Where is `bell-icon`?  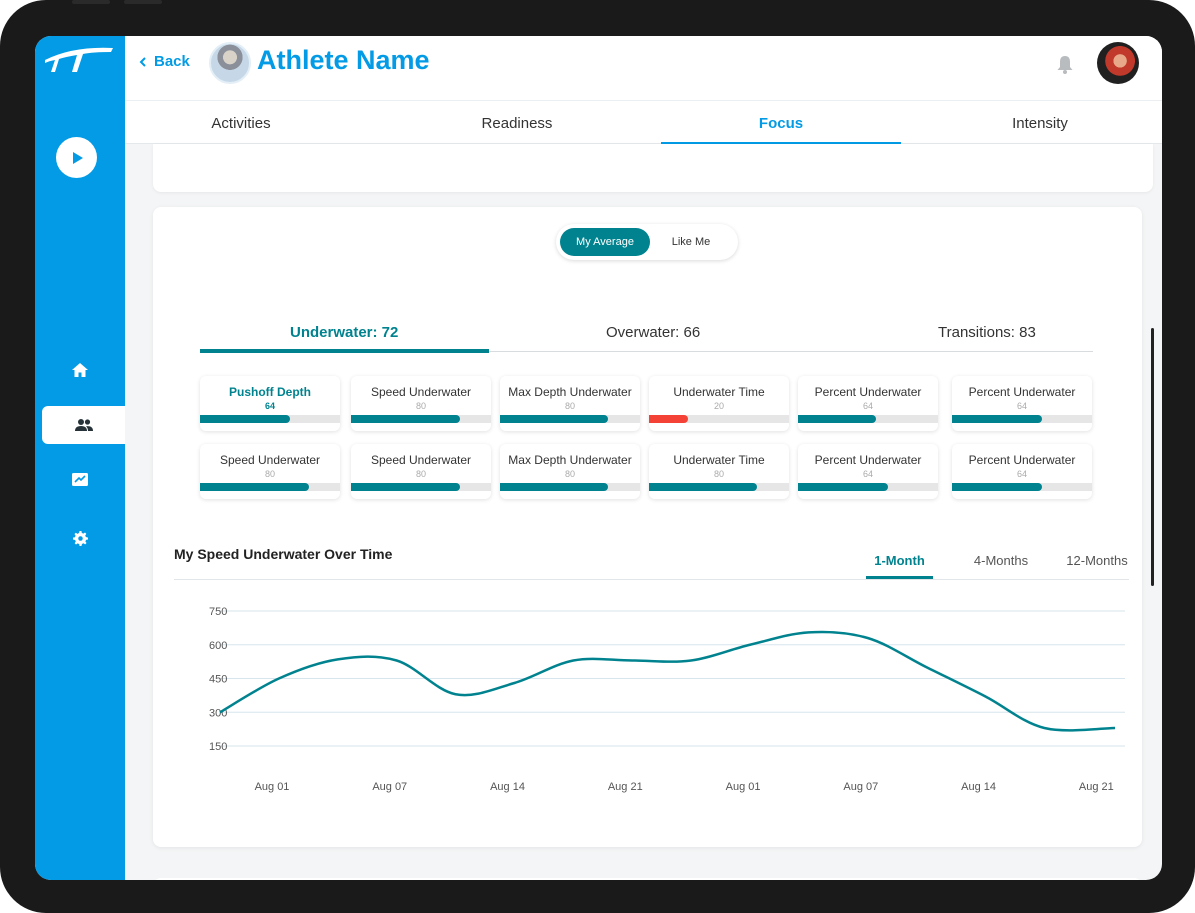
bell-icon is located at coordinates (1065, 64).